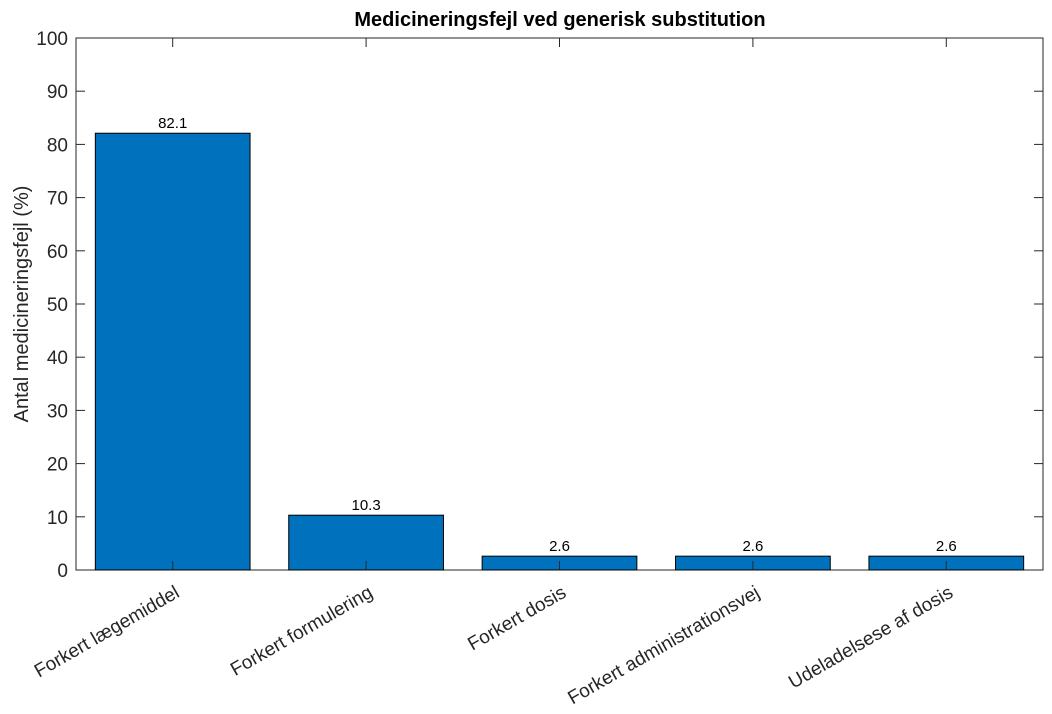 Image resolution: width=1052 pixels, height=714 pixels. What do you see at coordinates (365, 505) in the screenshot?
I see `data-label: 10.3` at bounding box center [365, 505].